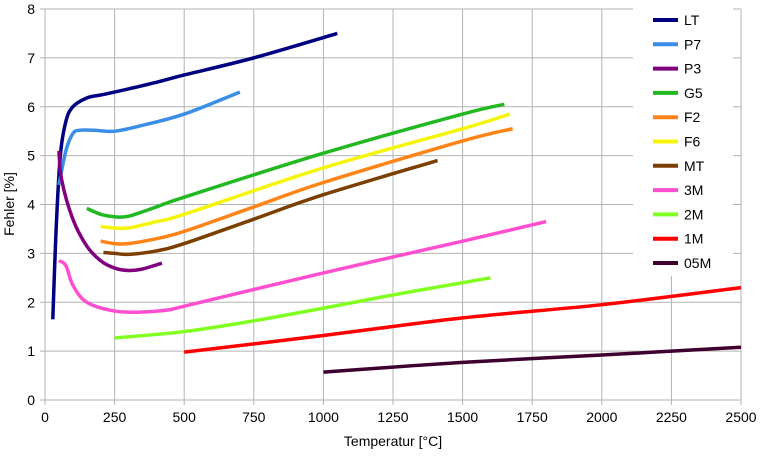  Describe the element at coordinates (45, 417) in the screenshot. I see `x-tick-label: 0` at that location.